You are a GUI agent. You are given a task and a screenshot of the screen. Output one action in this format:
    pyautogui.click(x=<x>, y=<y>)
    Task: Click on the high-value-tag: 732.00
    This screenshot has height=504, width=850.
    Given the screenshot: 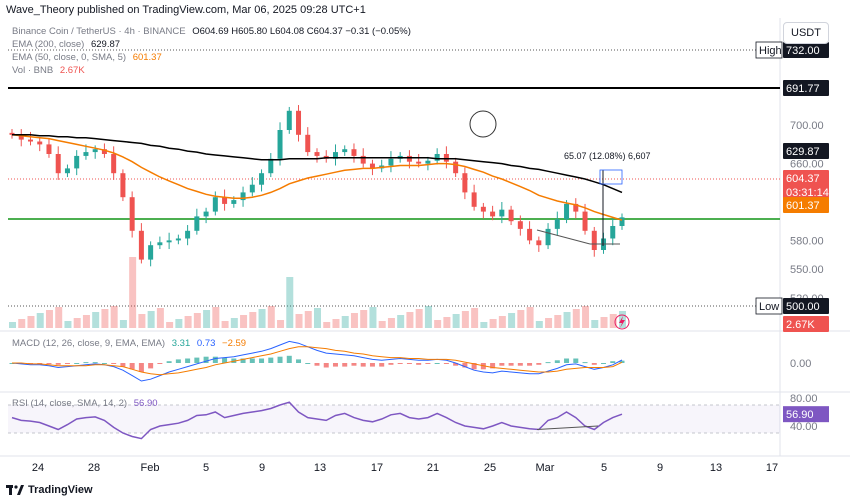 What is the action you would take?
    pyautogui.click(x=803, y=51)
    